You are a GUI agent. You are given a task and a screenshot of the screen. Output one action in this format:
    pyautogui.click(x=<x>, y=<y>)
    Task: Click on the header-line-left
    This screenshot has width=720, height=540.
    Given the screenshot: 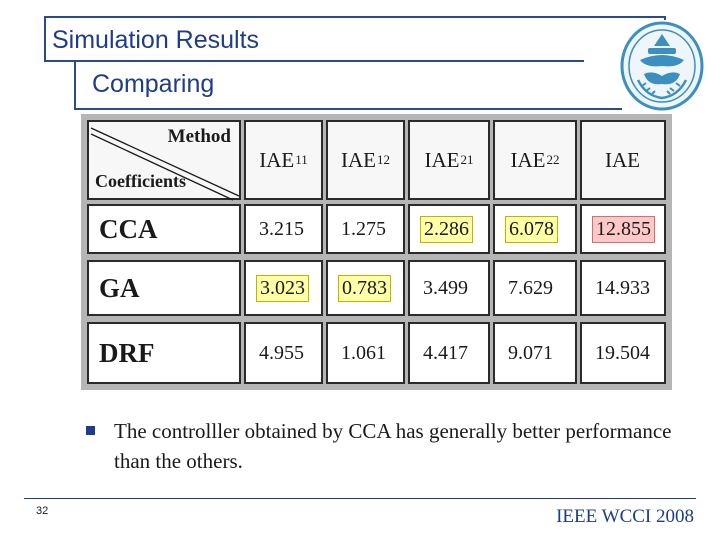 What is the action you would take?
    pyautogui.click(x=45, y=39)
    